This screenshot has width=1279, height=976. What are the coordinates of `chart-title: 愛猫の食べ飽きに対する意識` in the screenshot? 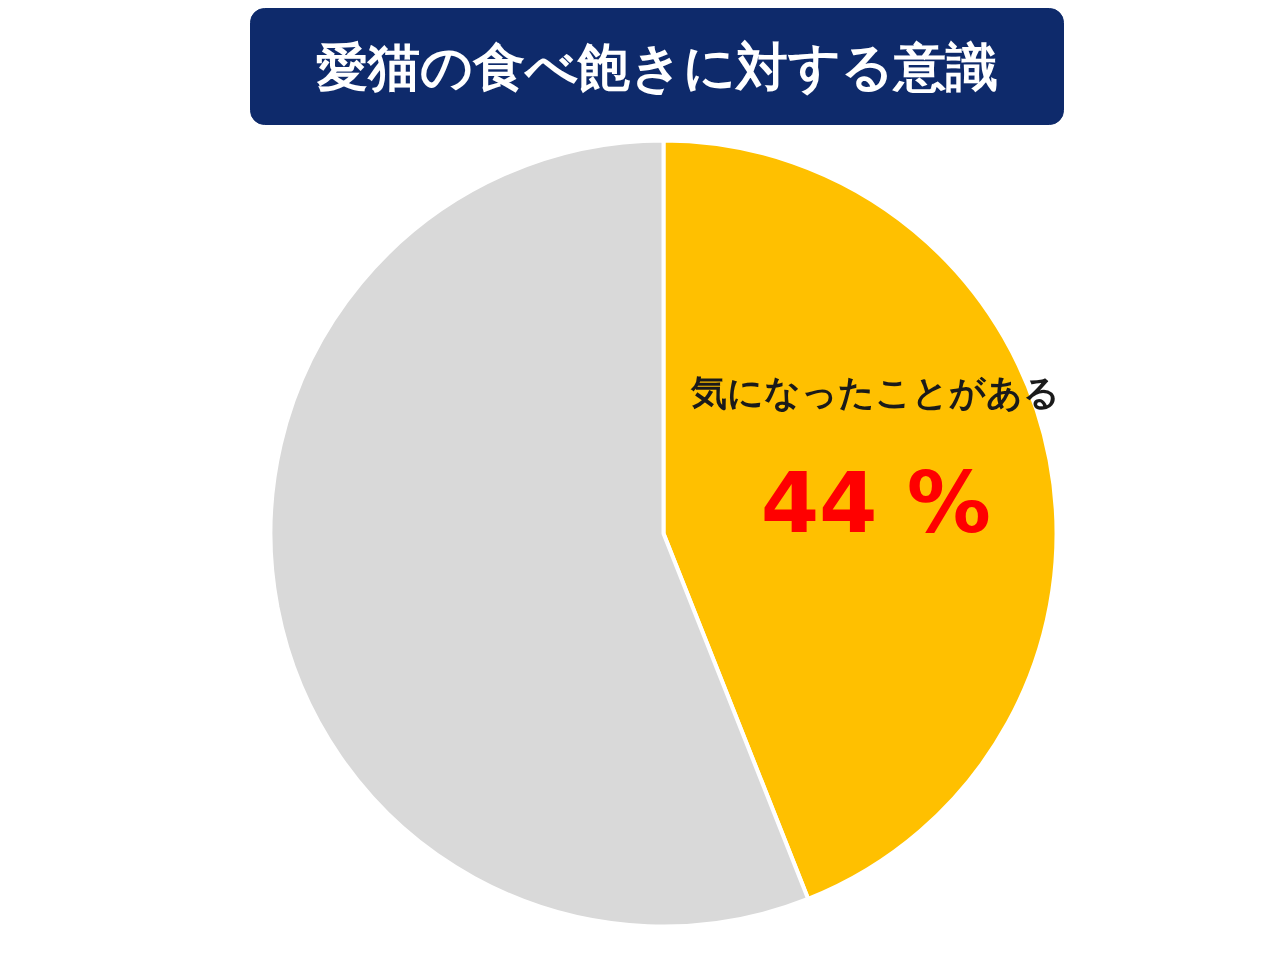 It's located at (656, 66).